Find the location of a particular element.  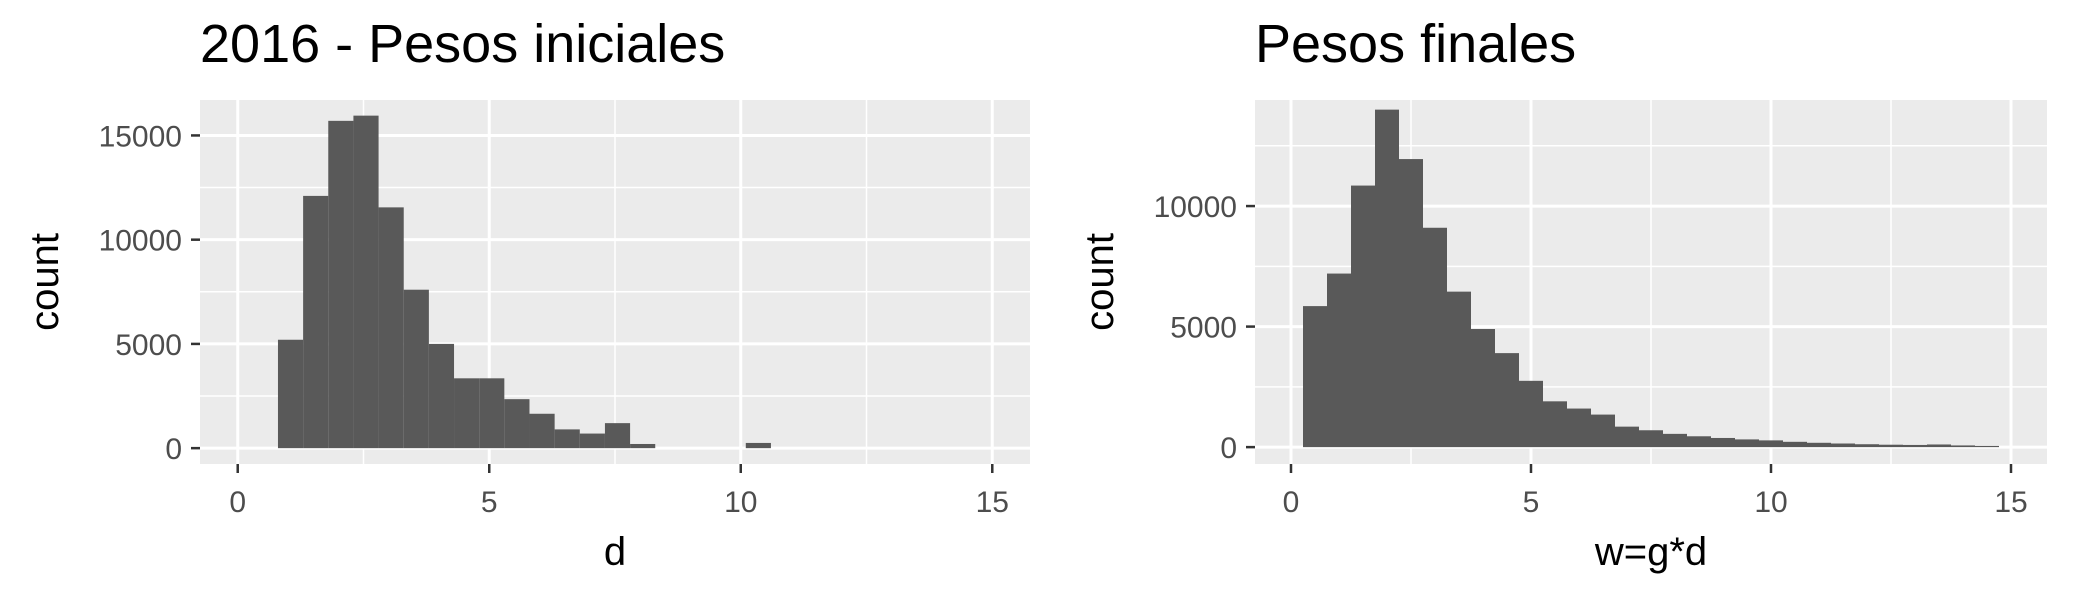

x-axis-title: d is located at coordinates (615, 552).